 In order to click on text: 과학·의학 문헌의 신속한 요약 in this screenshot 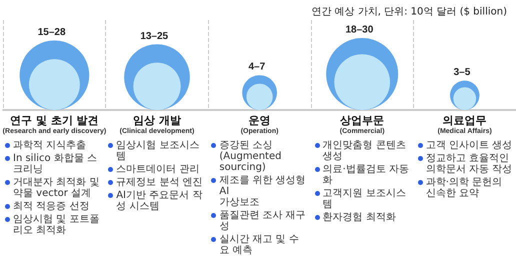, I will do `click(464, 188)`.